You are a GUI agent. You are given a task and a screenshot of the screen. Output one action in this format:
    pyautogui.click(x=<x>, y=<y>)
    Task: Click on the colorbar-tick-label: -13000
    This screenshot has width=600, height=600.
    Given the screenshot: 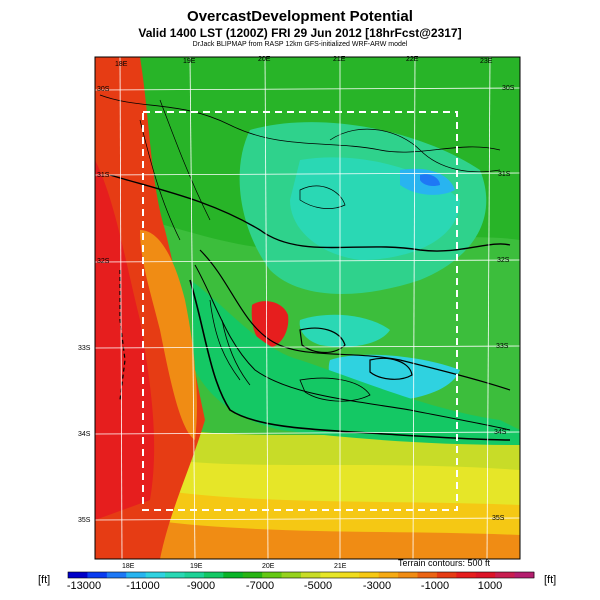 What is the action you would take?
    pyautogui.click(x=84, y=586)
    